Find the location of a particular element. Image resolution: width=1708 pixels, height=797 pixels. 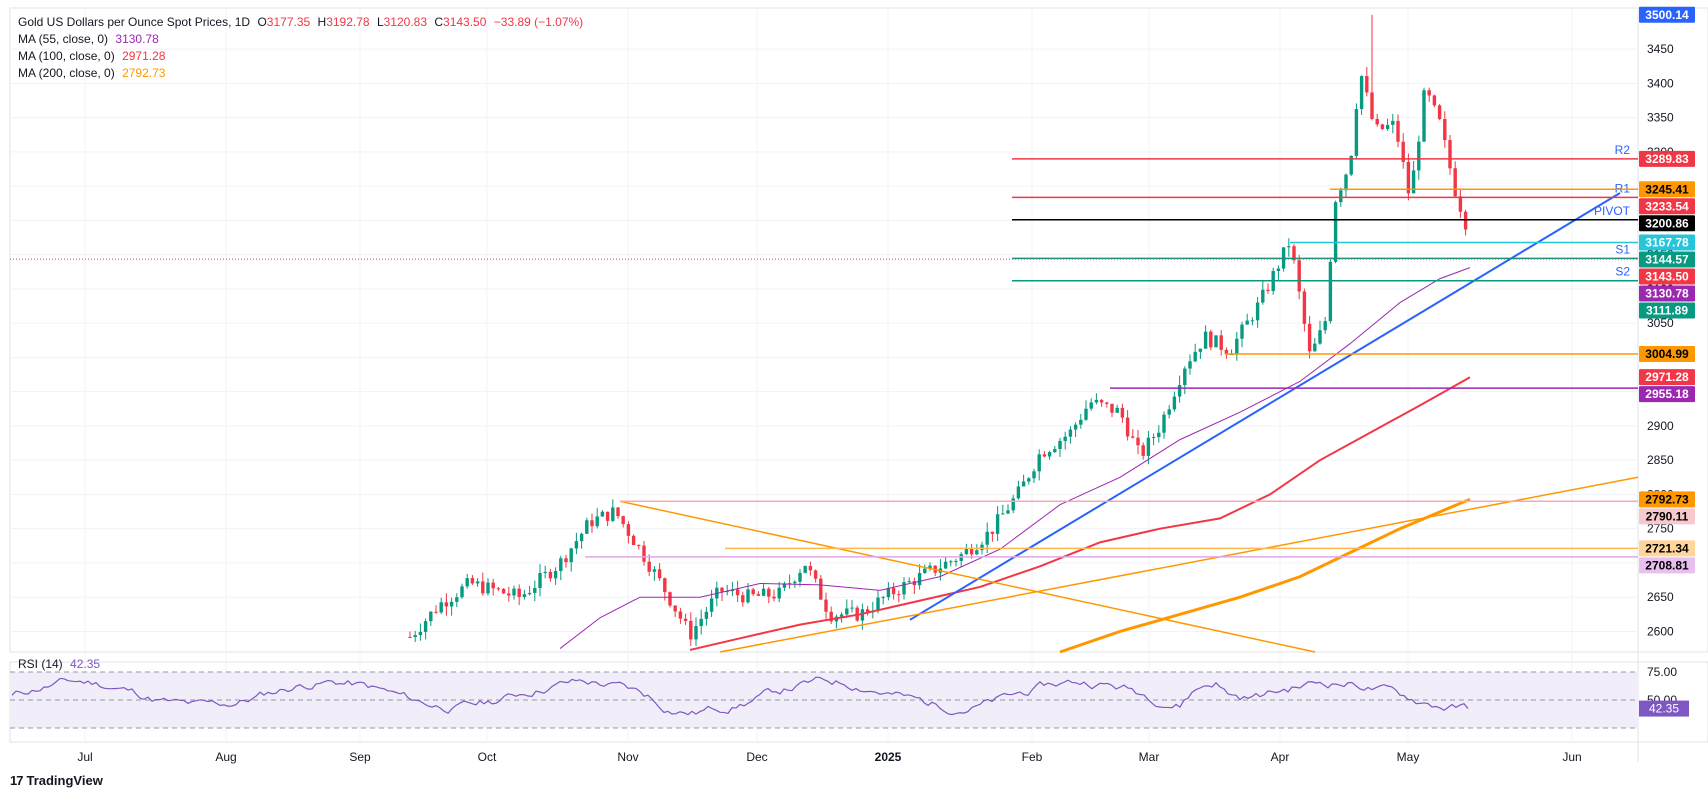

pivot-levels: R2 R1 PIVOT S1 S2 is located at coordinates (1325, 212).